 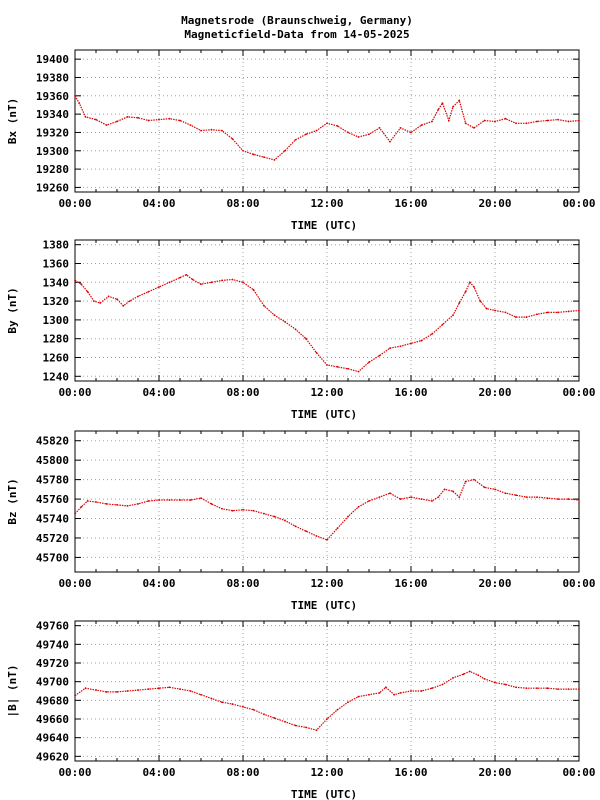 I want to click on y-tick-label: 19360, so click(x=52, y=96).